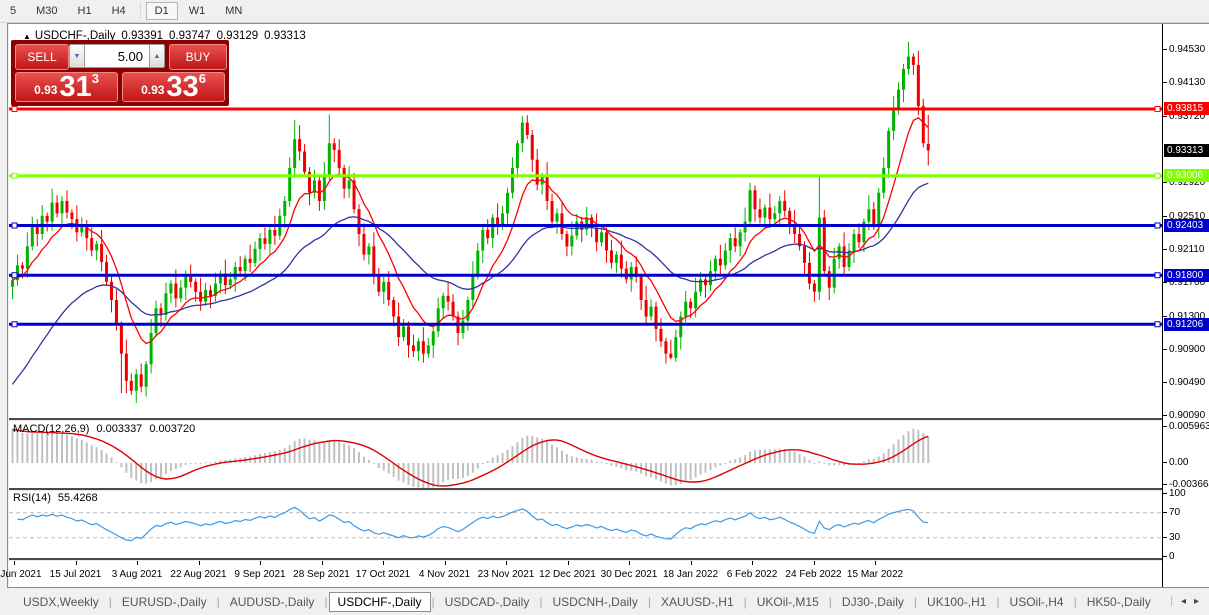 Image resolution: width=1209 pixels, height=615 pixels. Describe the element at coordinates (787, 601) in the screenshot. I see `tab-ukoil-m15: UKOil-,M15` at that location.